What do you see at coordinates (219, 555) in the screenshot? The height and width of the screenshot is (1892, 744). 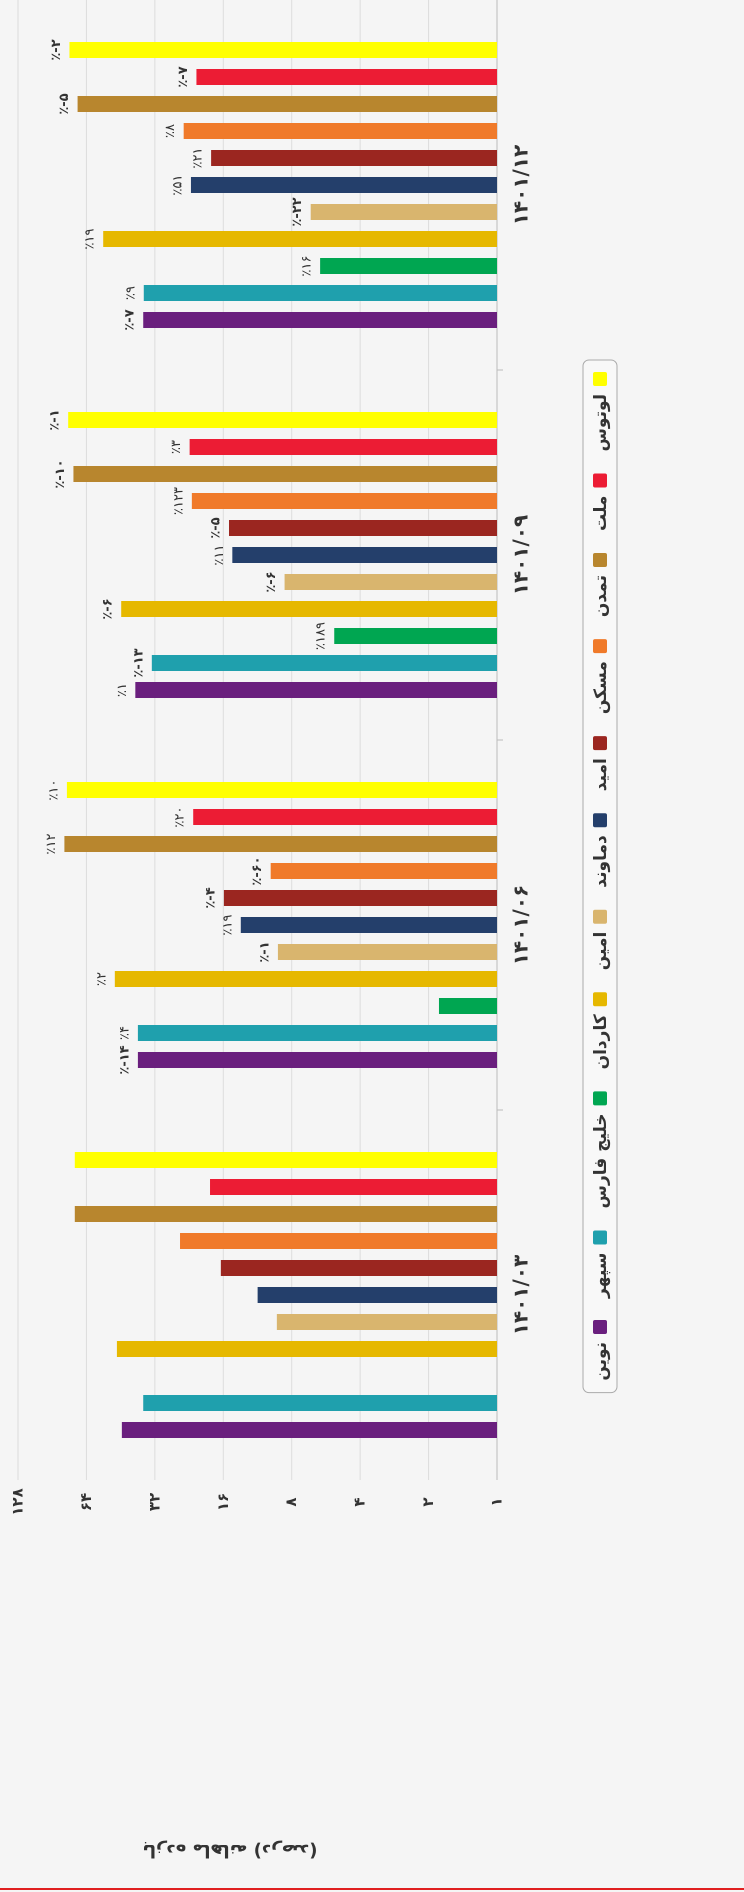 I see `bar-annotation: ٪۱۱` at bounding box center [219, 555].